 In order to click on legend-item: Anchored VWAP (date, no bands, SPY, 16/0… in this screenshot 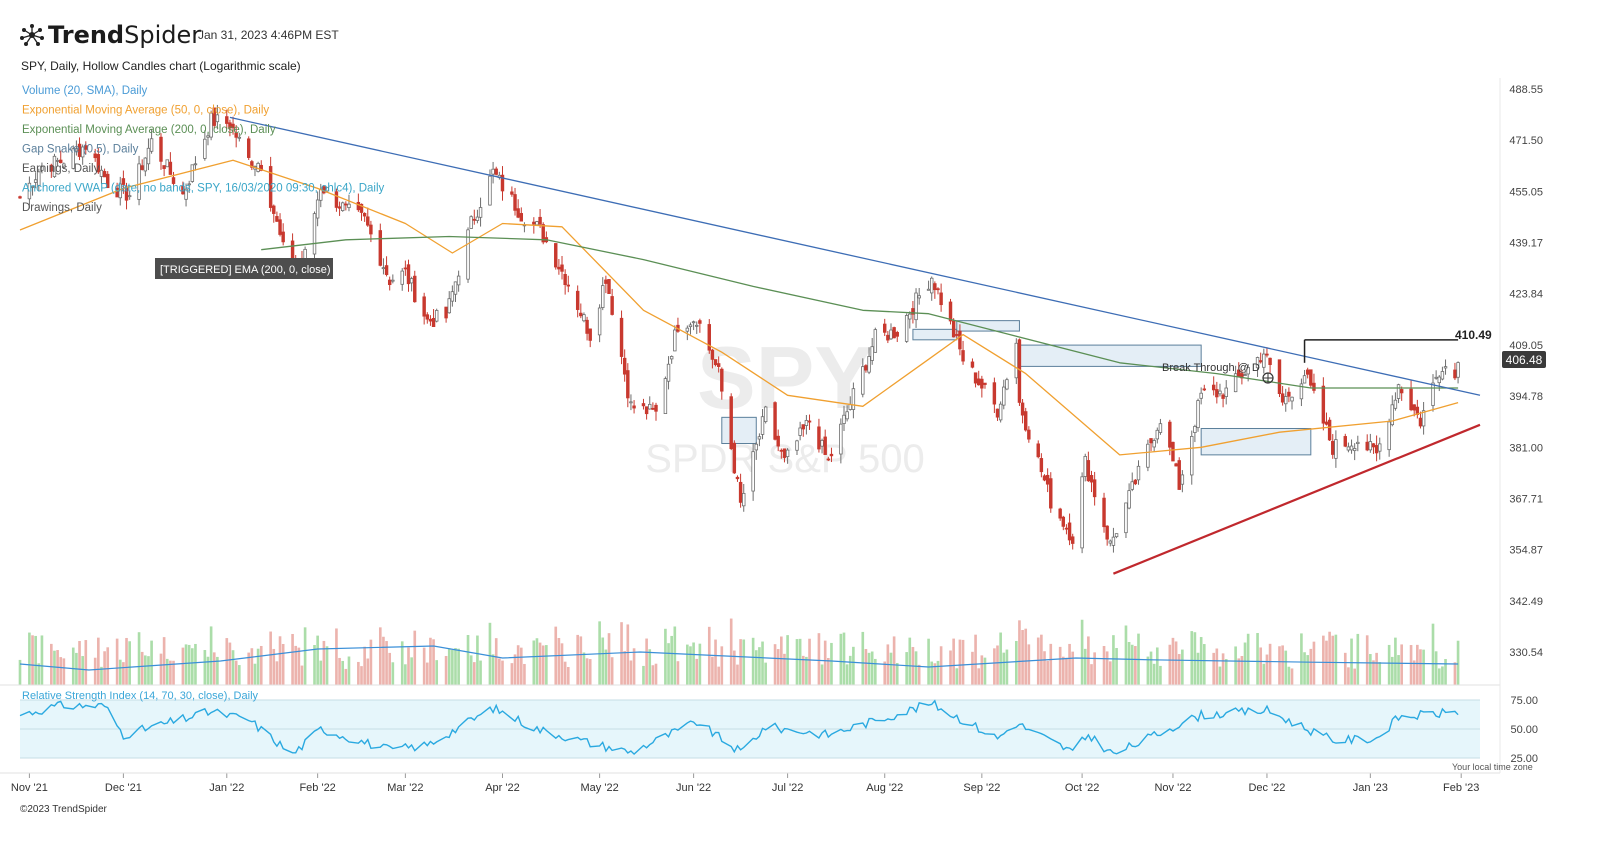, I will do `click(203, 189)`.